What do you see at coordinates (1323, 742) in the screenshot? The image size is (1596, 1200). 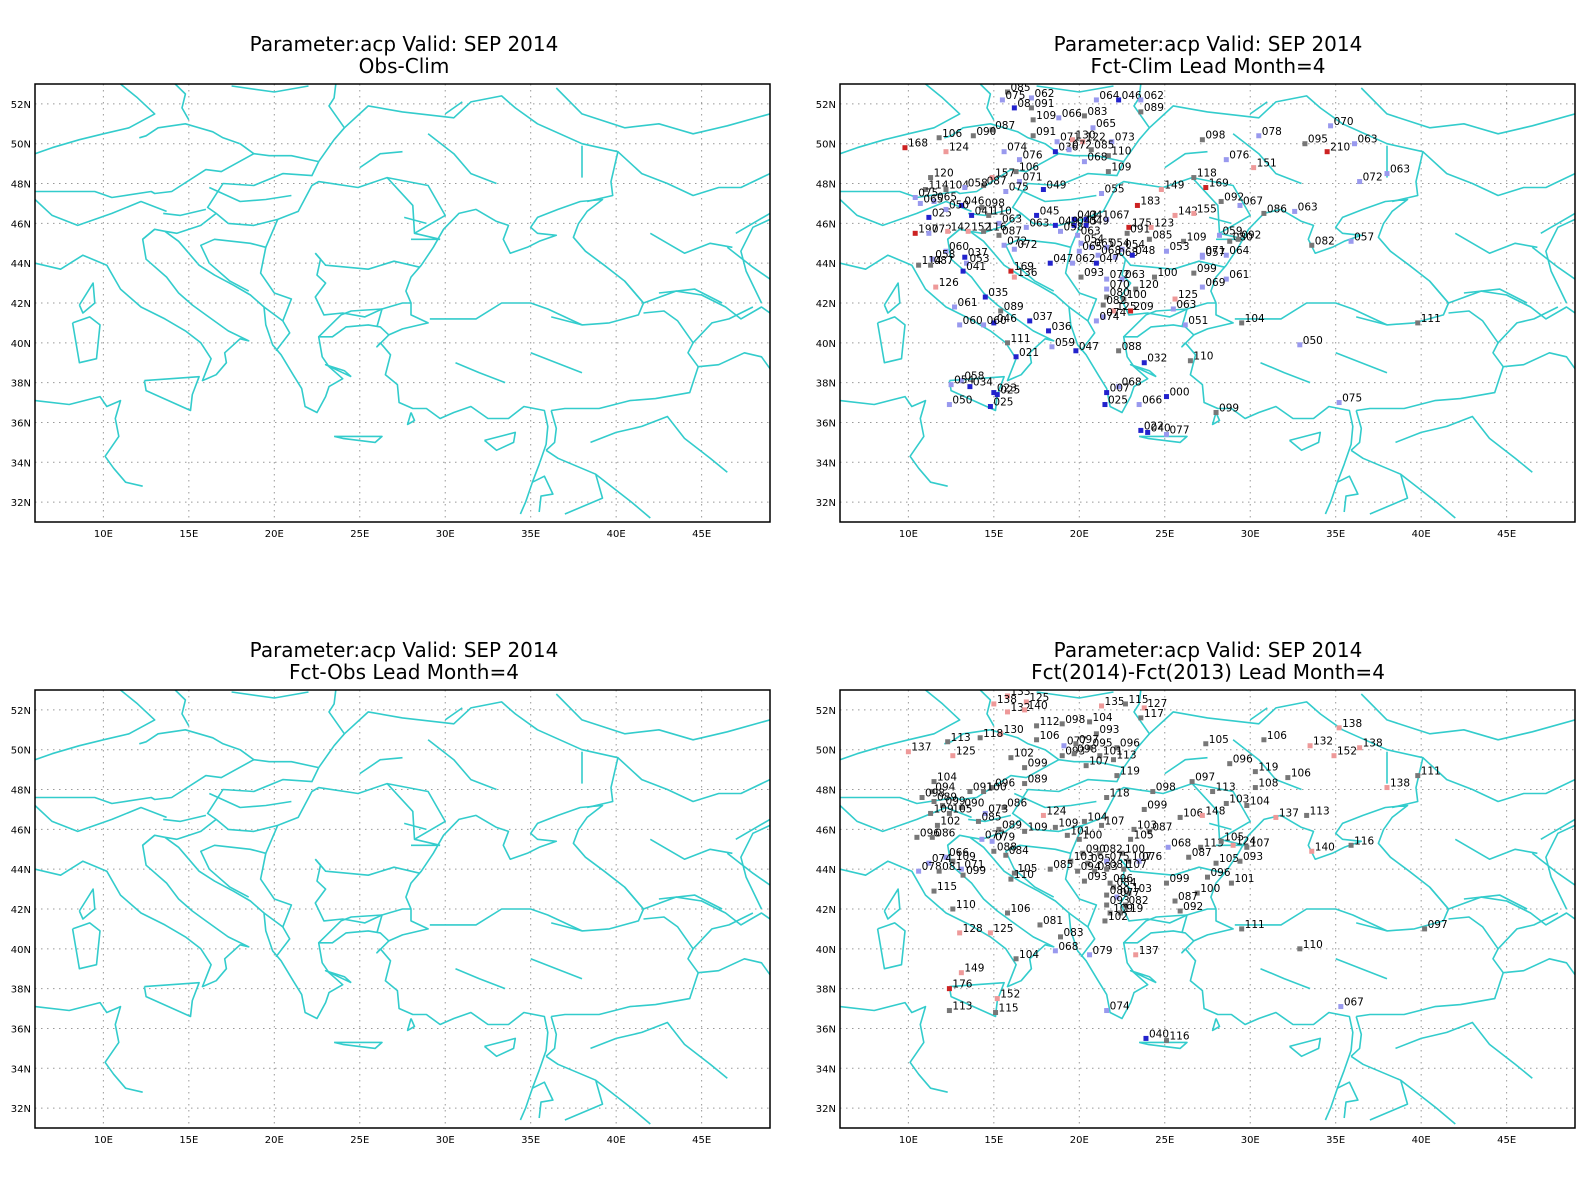 I see `station-value-label: 132` at bounding box center [1323, 742].